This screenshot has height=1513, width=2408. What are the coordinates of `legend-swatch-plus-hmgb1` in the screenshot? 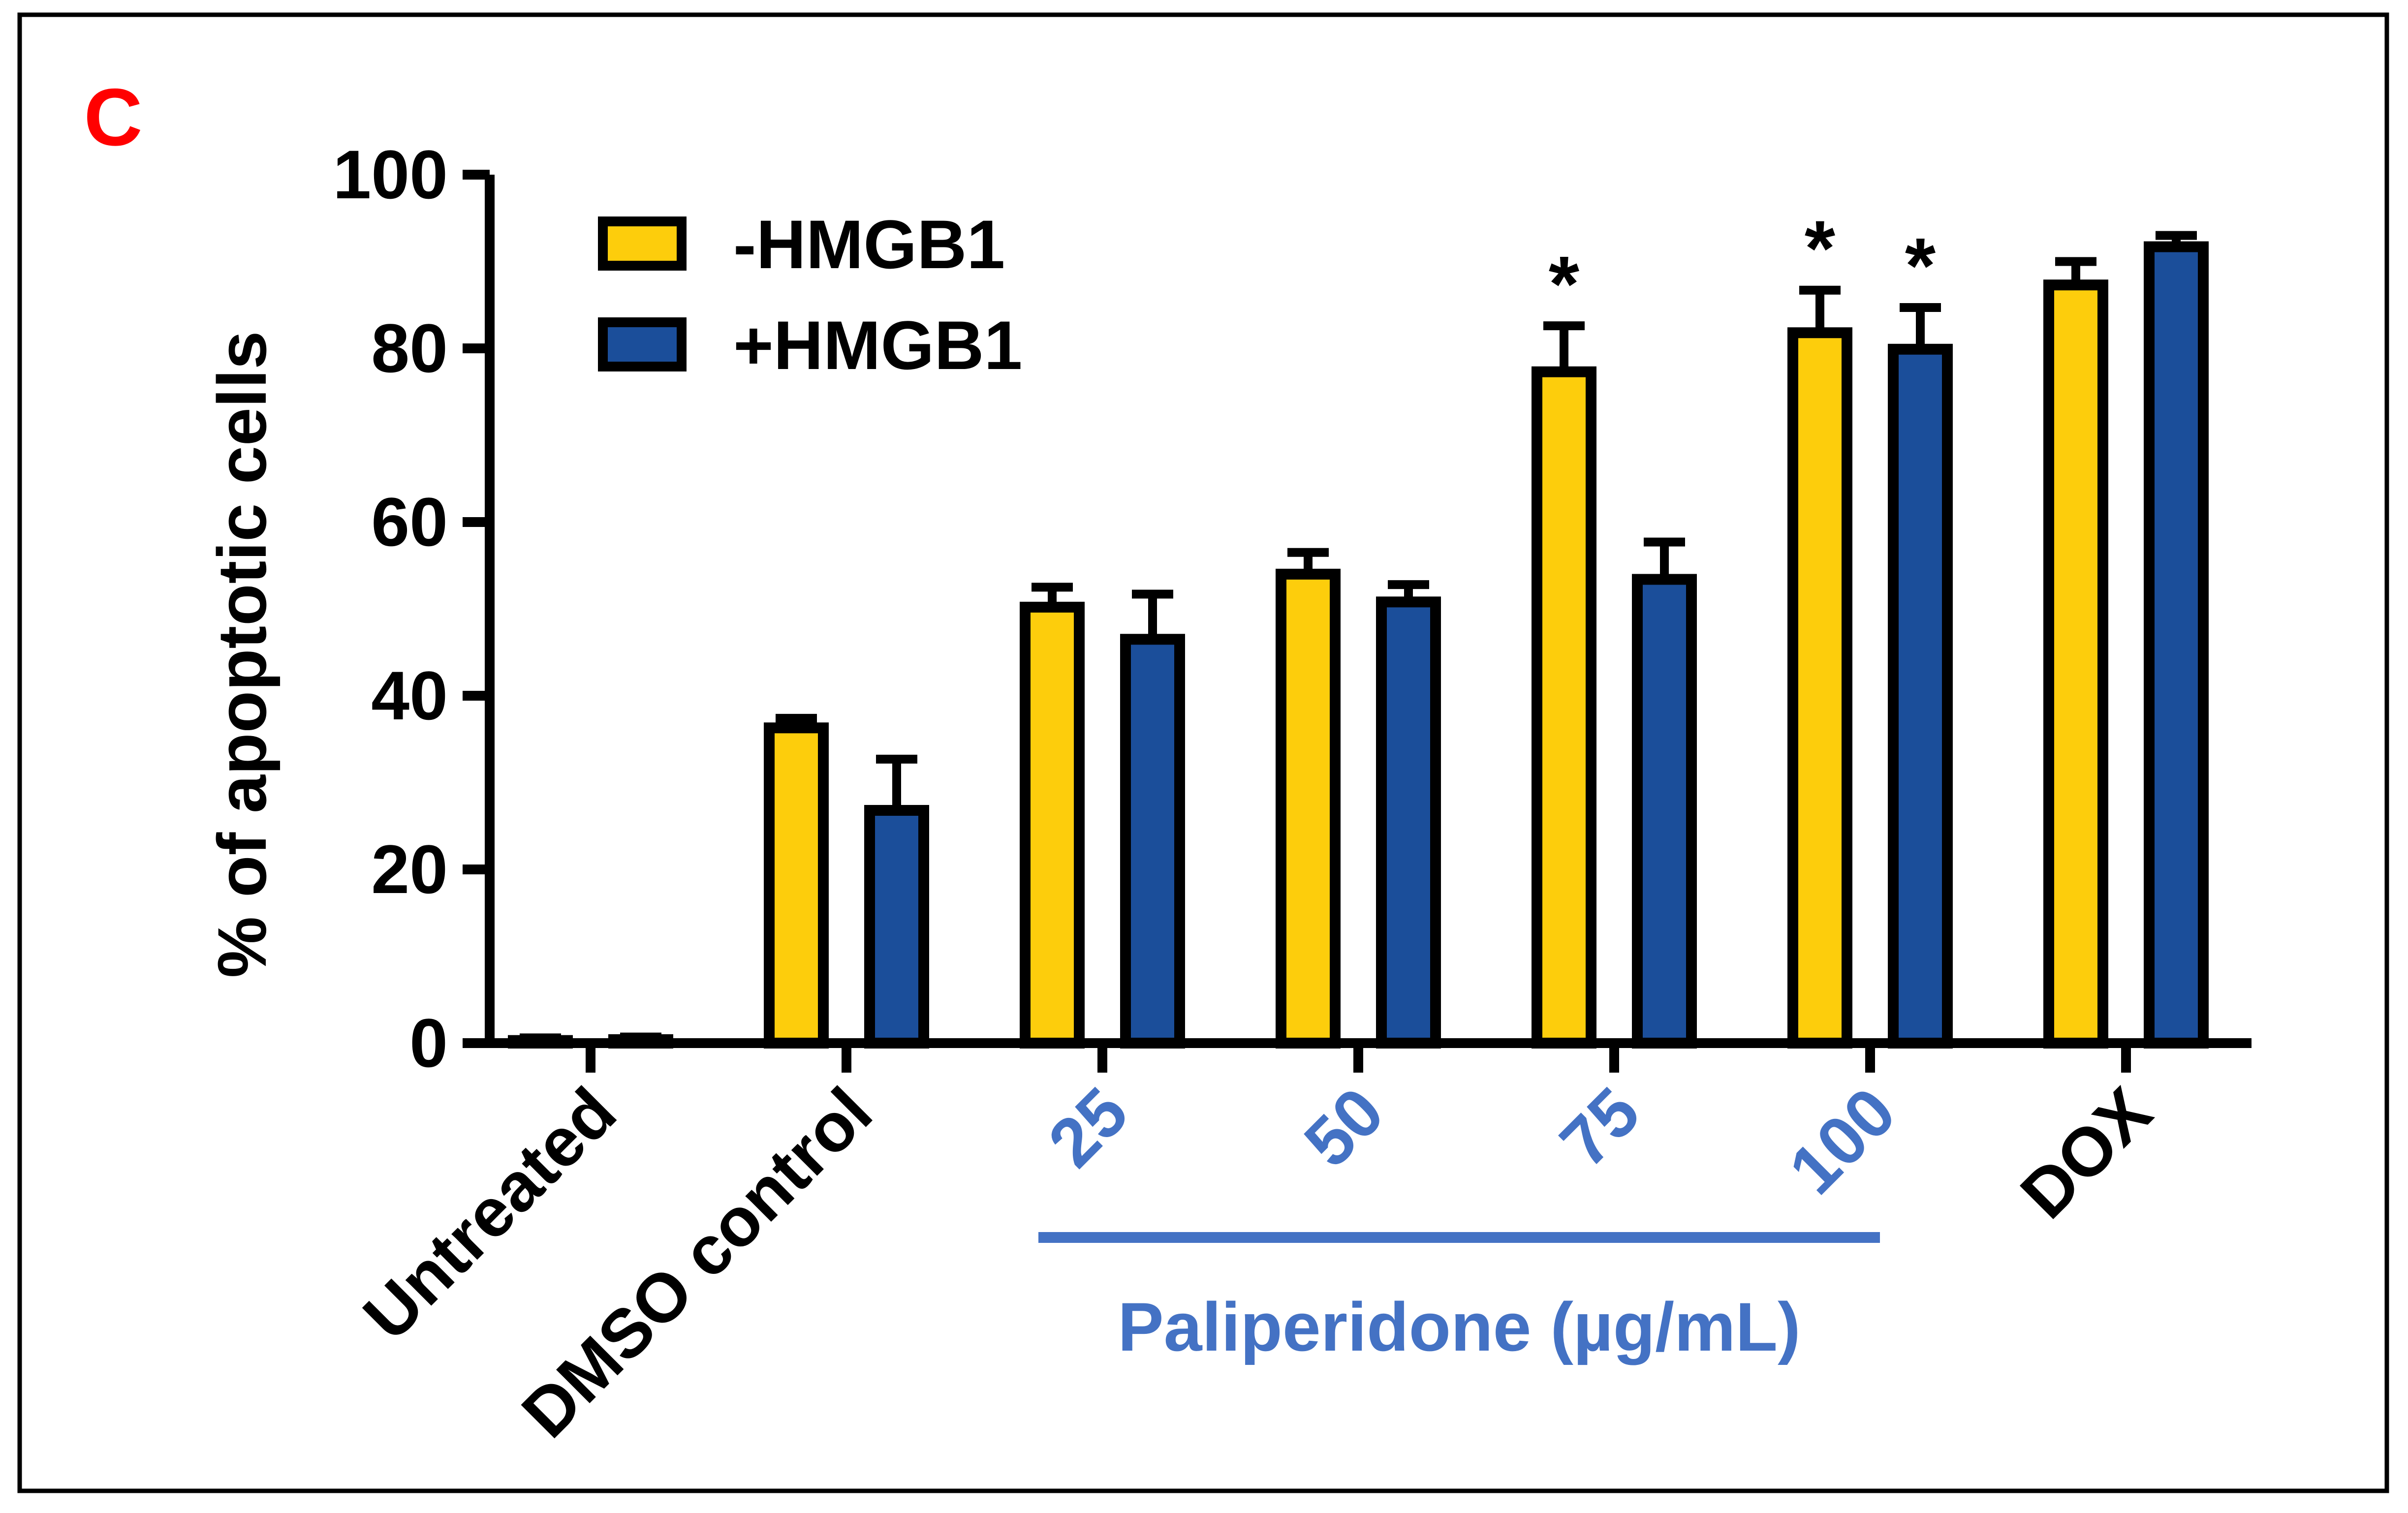 It's located at (642, 344).